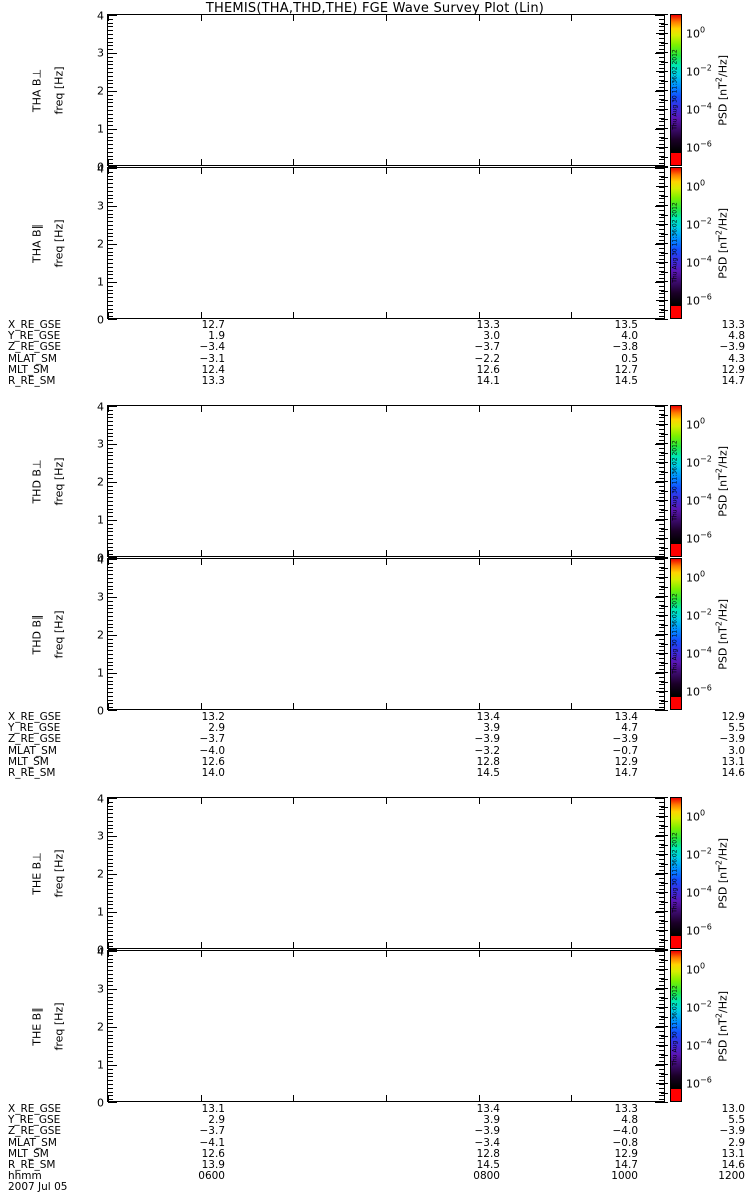 The height and width of the screenshot is (1200, 750). What do you see at coordinates (212, 739) in the screenshot?
I see `ephemeris-value: −3.7` at bounding box center [212, 739].